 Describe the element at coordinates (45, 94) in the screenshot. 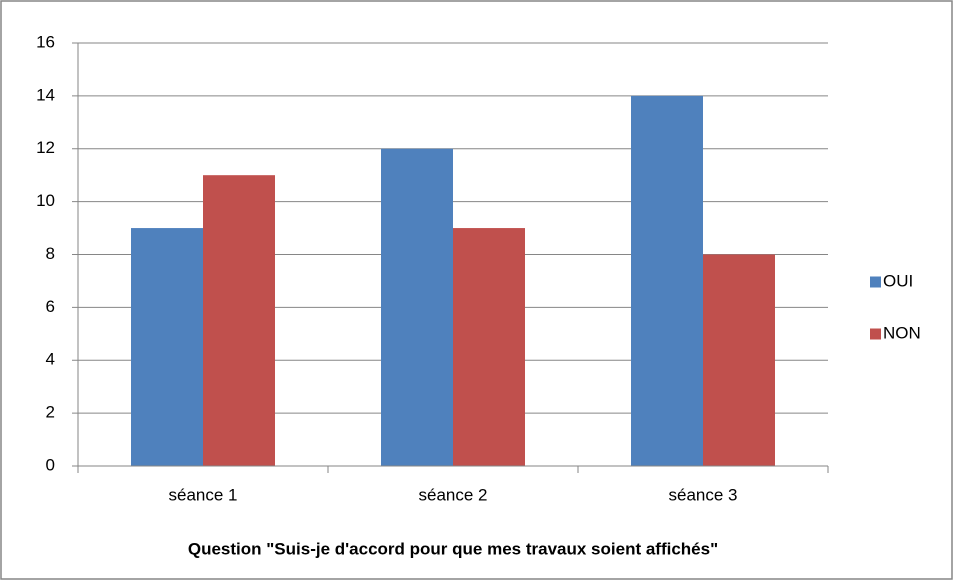

I see `y-tick-label: 14` at that location.